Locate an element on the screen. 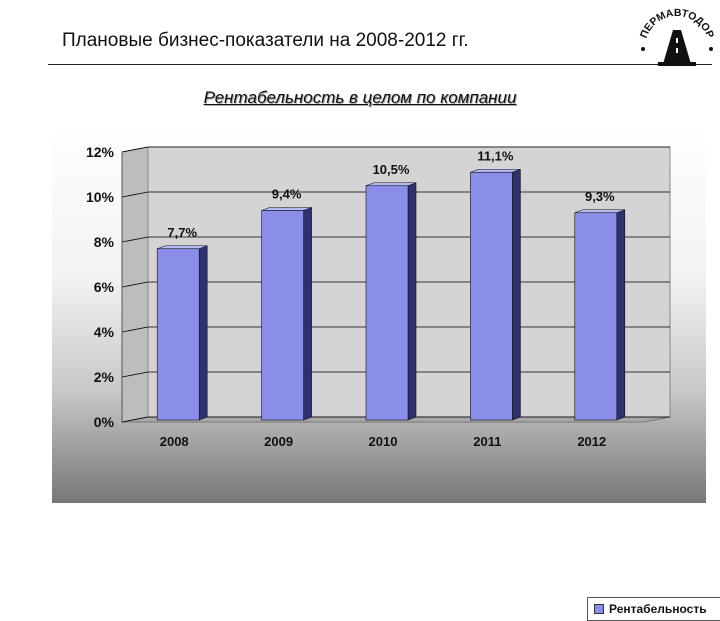  legend-label: Рентабельность is located at coordinates (658, 609).